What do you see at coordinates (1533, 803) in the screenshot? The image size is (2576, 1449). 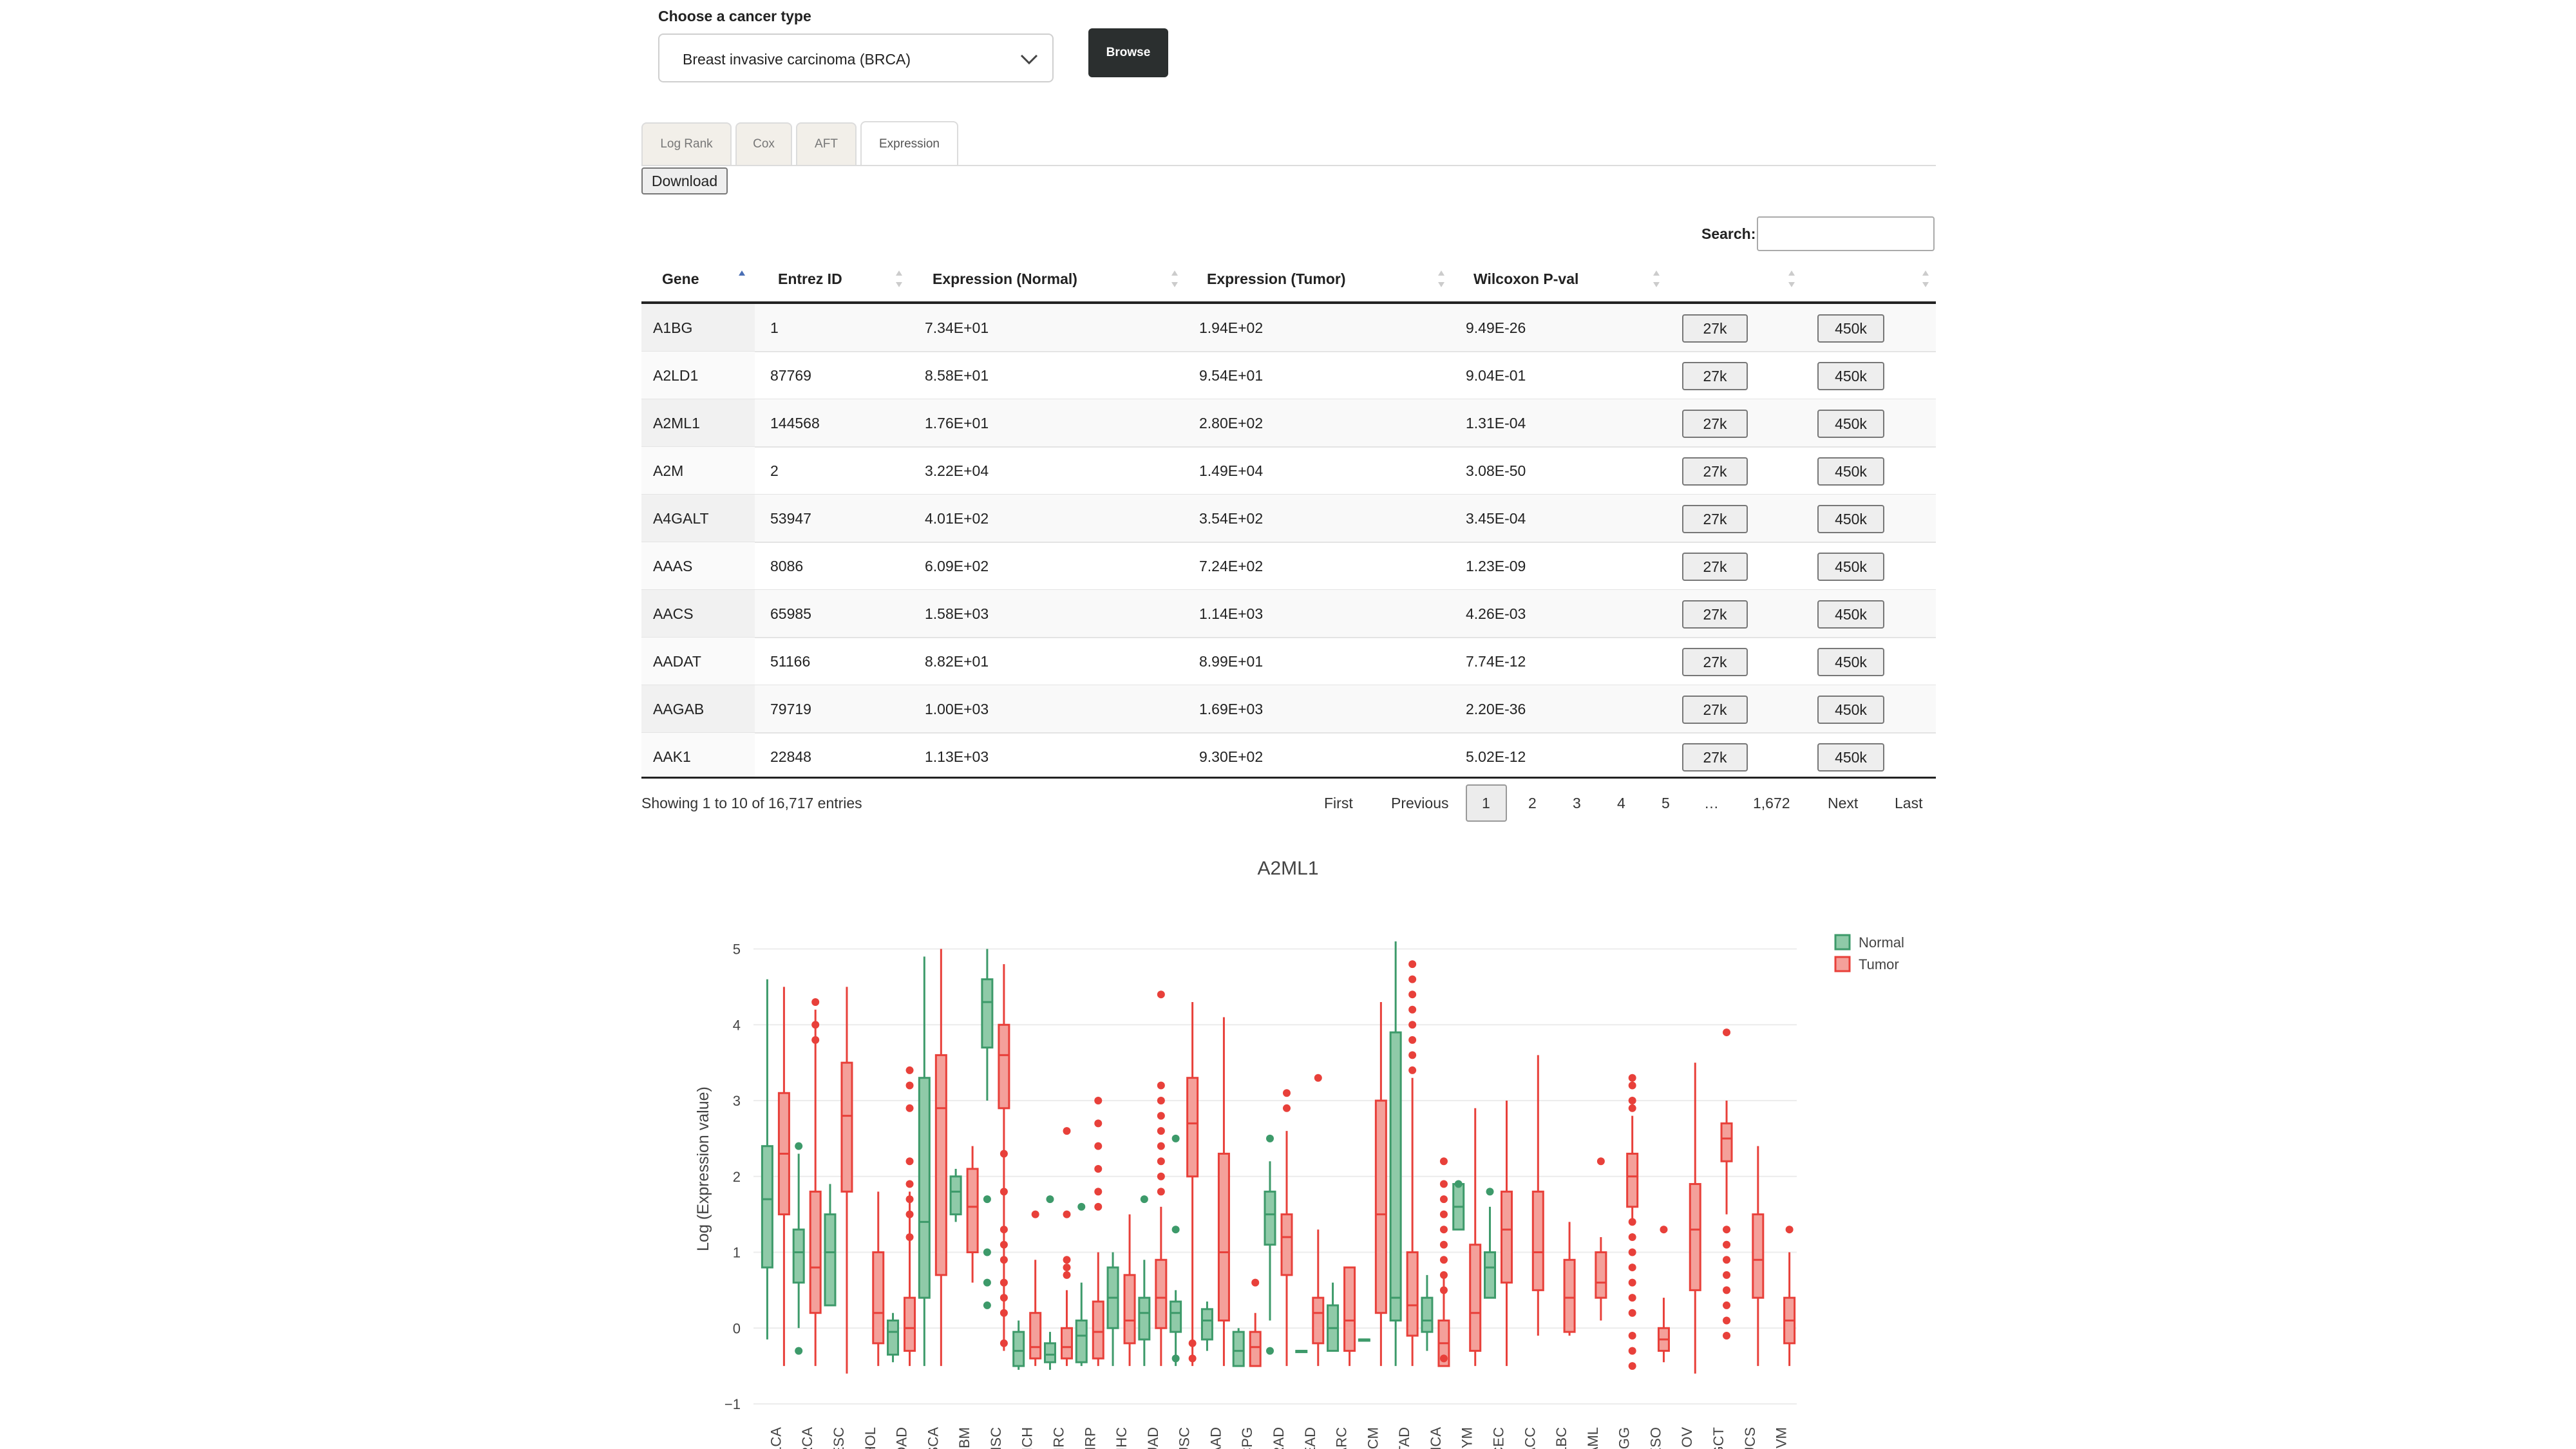 I see `pagination-page-2: 2` at bounding box center [1533, 803].